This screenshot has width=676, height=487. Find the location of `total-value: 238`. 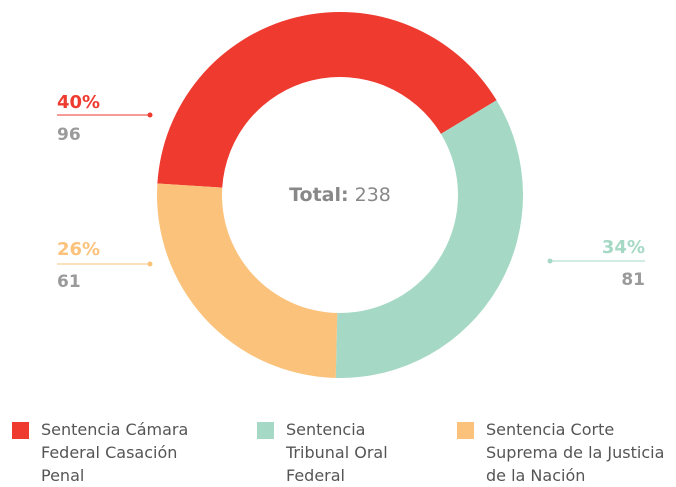

total-value: 238 is located at coordinates (373, 195).